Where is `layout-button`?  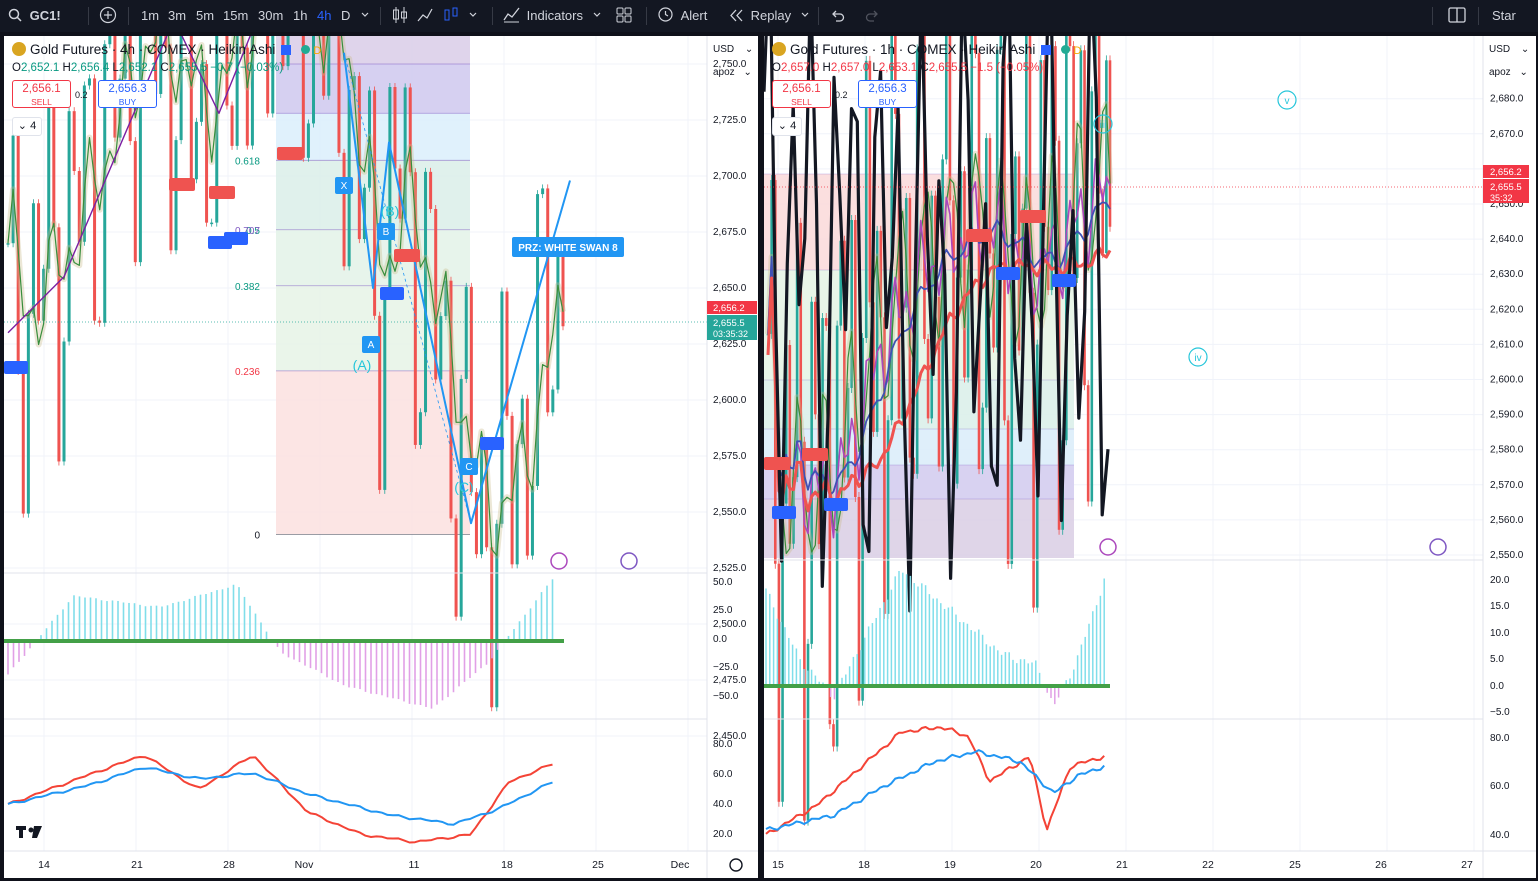 layout-button is located at coordinates (1457, 16).